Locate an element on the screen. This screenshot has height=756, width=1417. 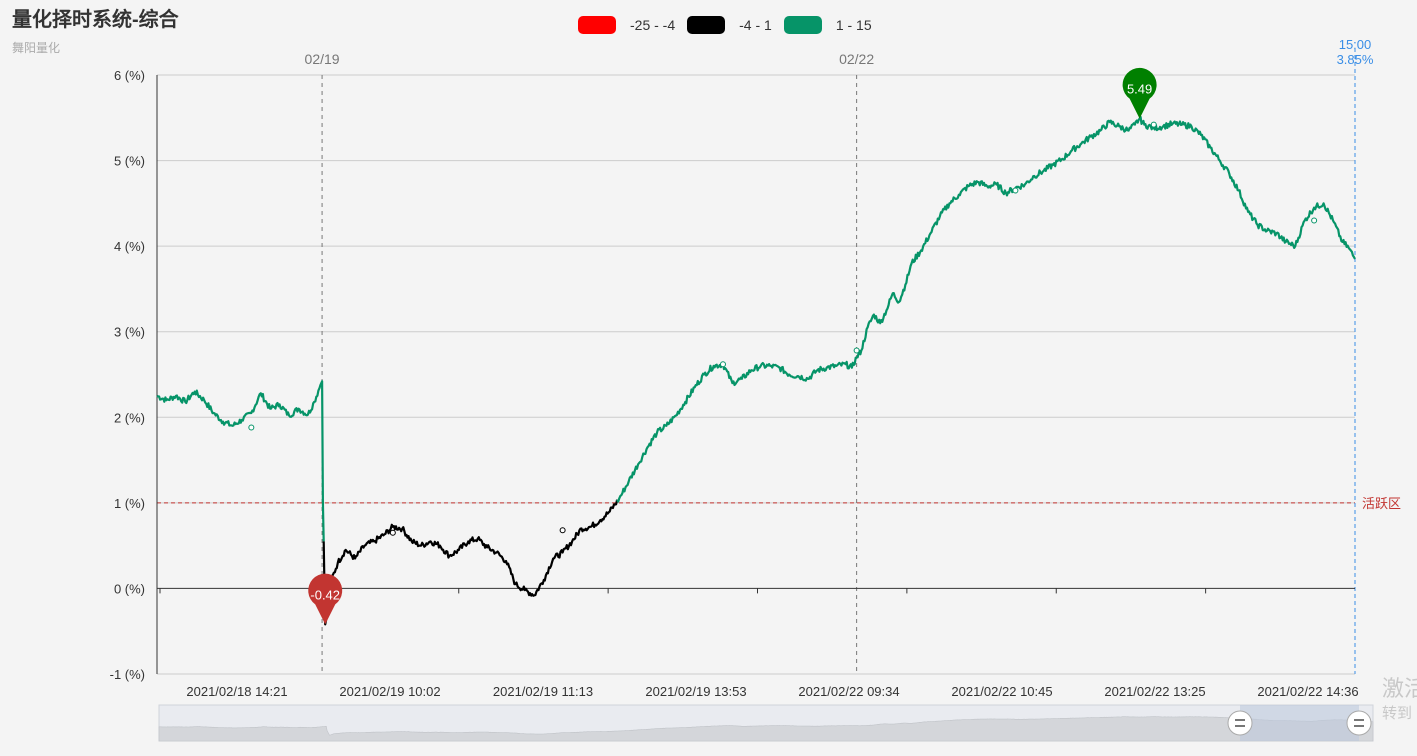
x-tick-label: 2021/02/22 10:45 is located at coordinates (1001, 691).